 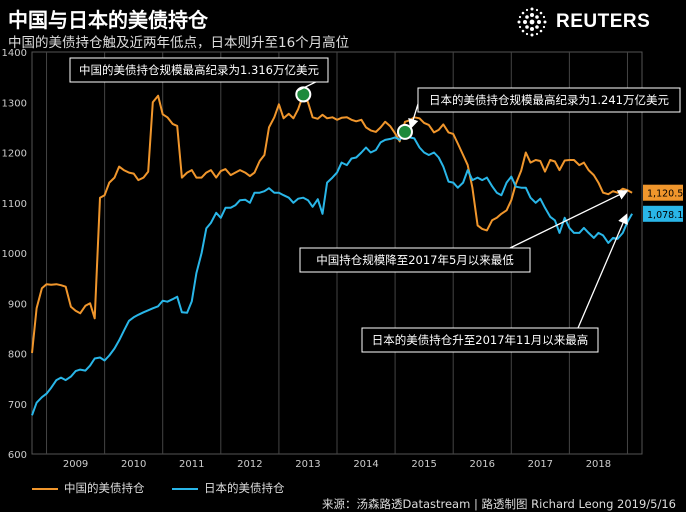 I want to click on end-label-text: 1,078.1, so click(x=665, y=215).